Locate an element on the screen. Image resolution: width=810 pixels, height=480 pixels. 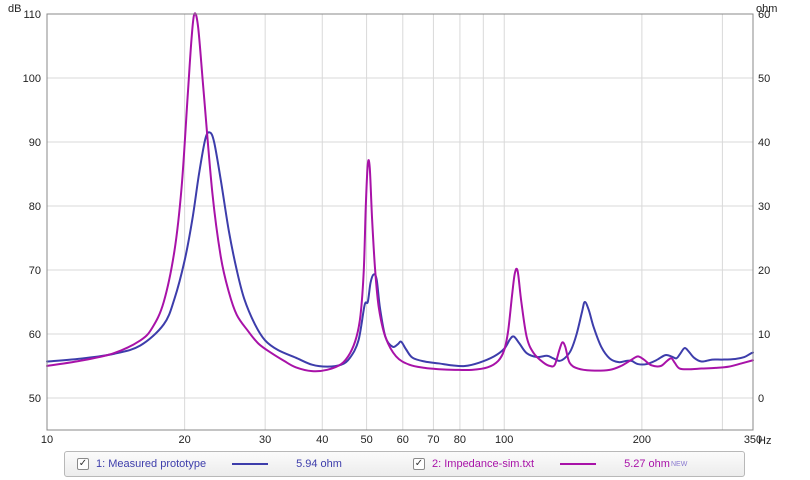
new-badge: NEW is located at coordinates (679, 464).